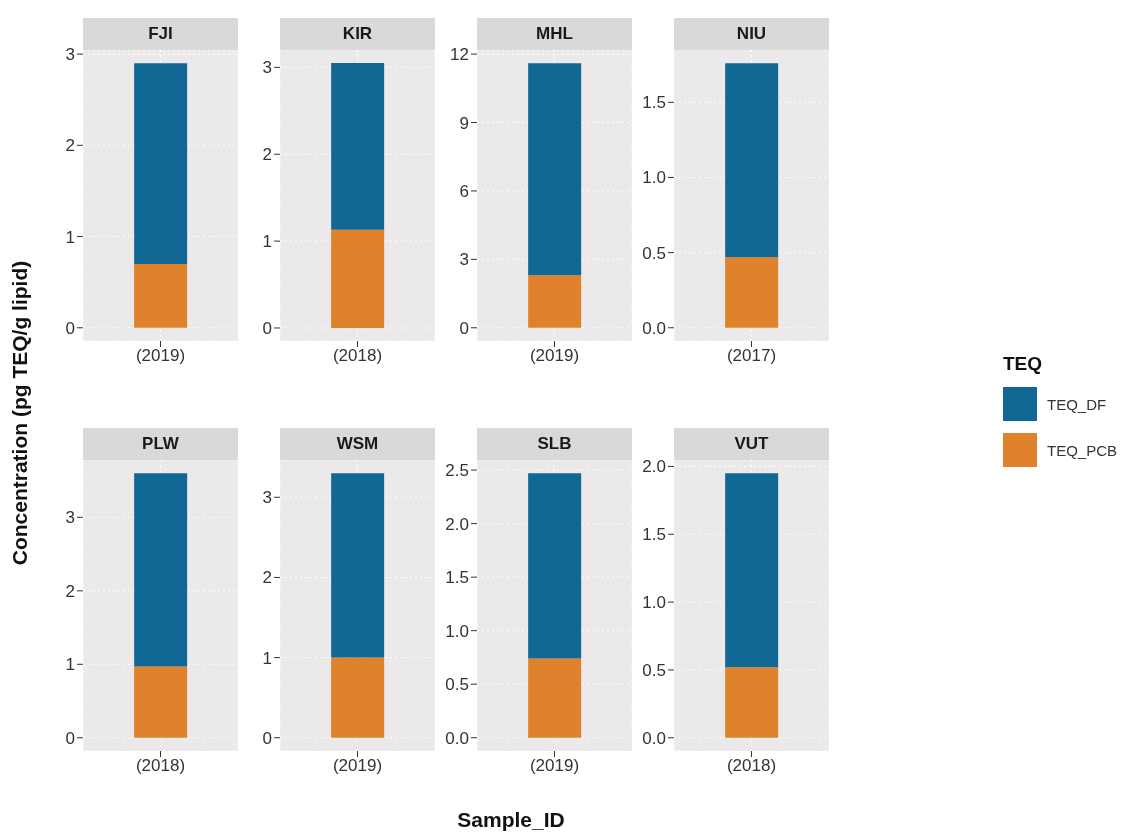 The image size is (1140, 838). What do you see at coordinates (751, 34) in the screenshot?
I see `chart-title: NIU` at bounding box center [751, 34].